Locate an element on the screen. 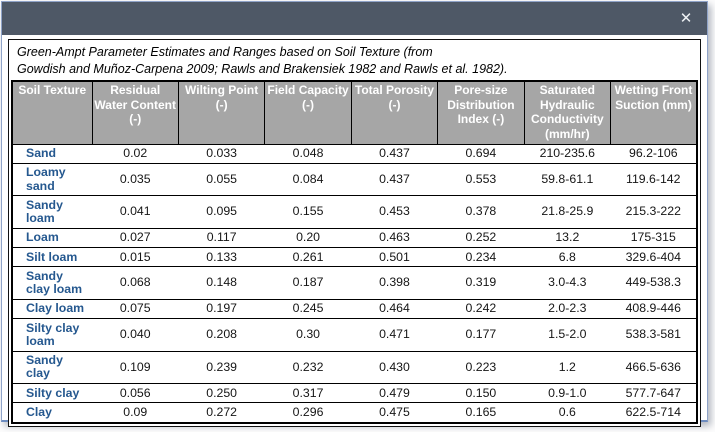  value-cell: 13.2 is located at coordinates (567, 237).